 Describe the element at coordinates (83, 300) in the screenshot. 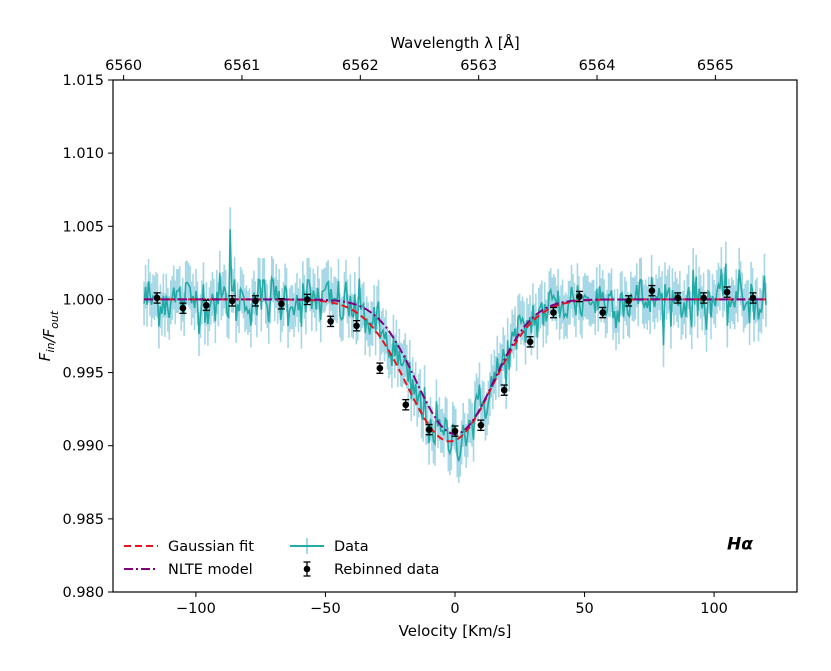

I see `y-tick-label: 1.000` at that location.